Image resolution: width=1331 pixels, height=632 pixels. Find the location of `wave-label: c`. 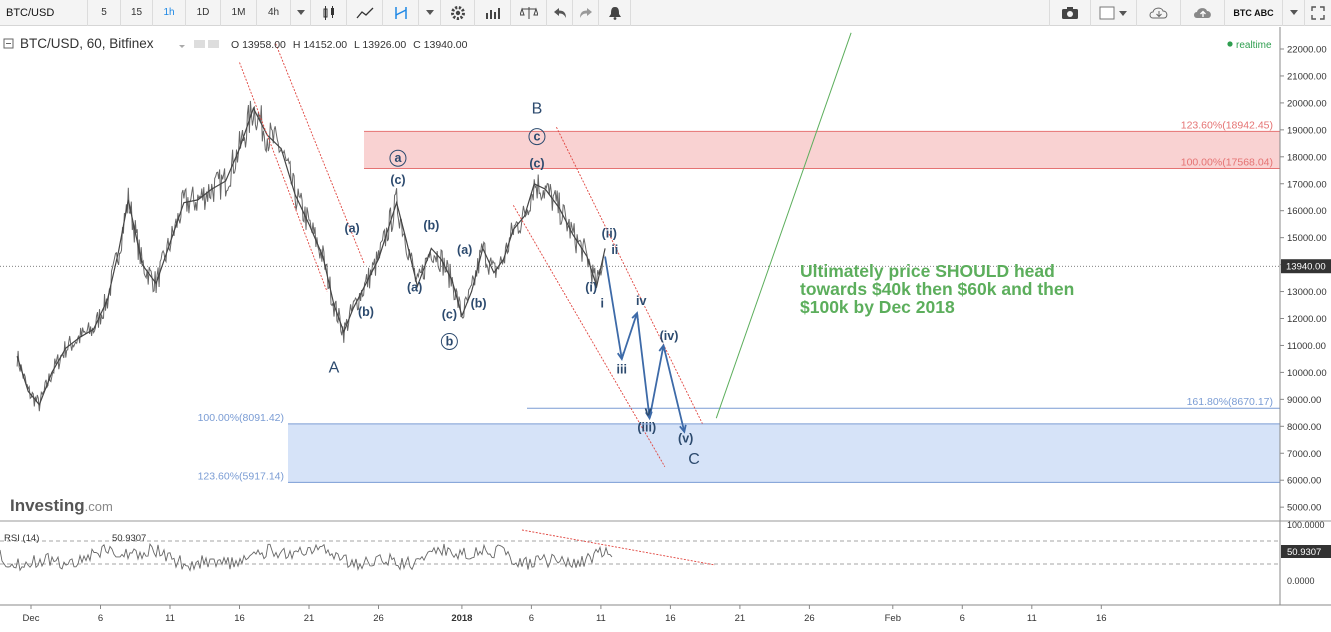

wave-label: c is located at coordinates (537, 137).